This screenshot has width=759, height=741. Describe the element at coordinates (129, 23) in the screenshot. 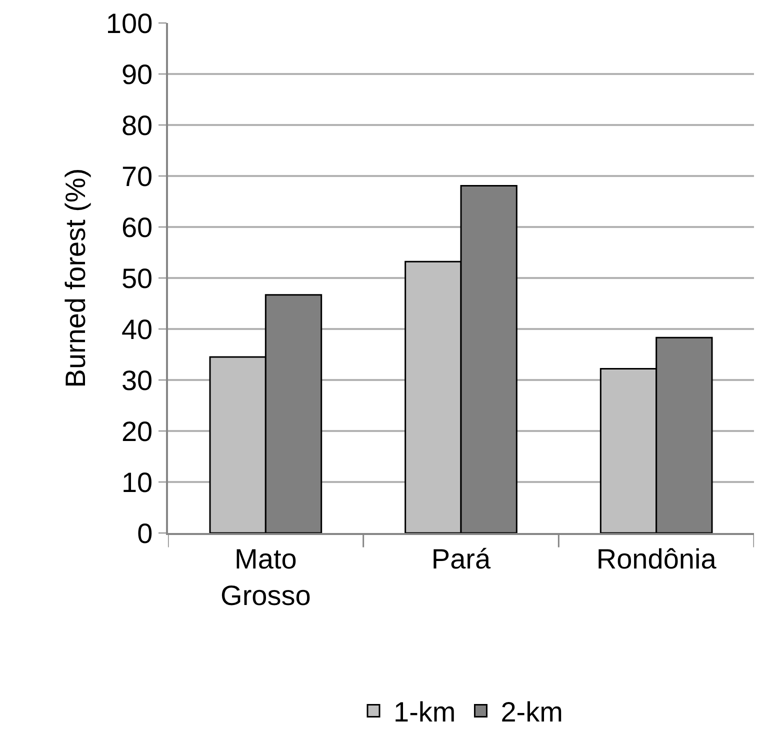

I see `y-tick-label: 100` at that location.